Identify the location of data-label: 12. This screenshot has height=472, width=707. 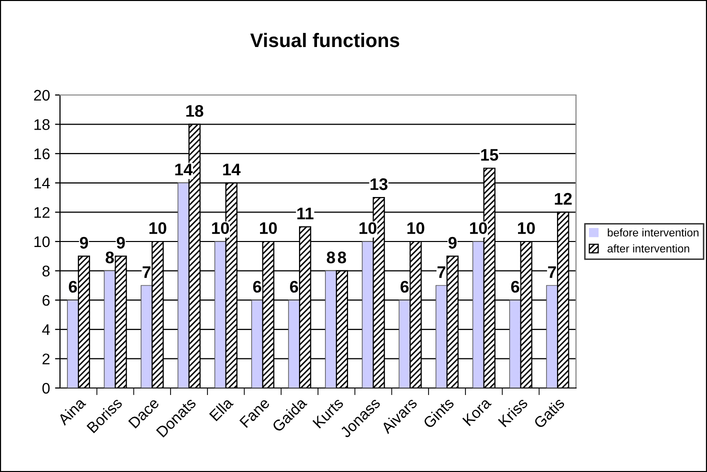
(563, 198).